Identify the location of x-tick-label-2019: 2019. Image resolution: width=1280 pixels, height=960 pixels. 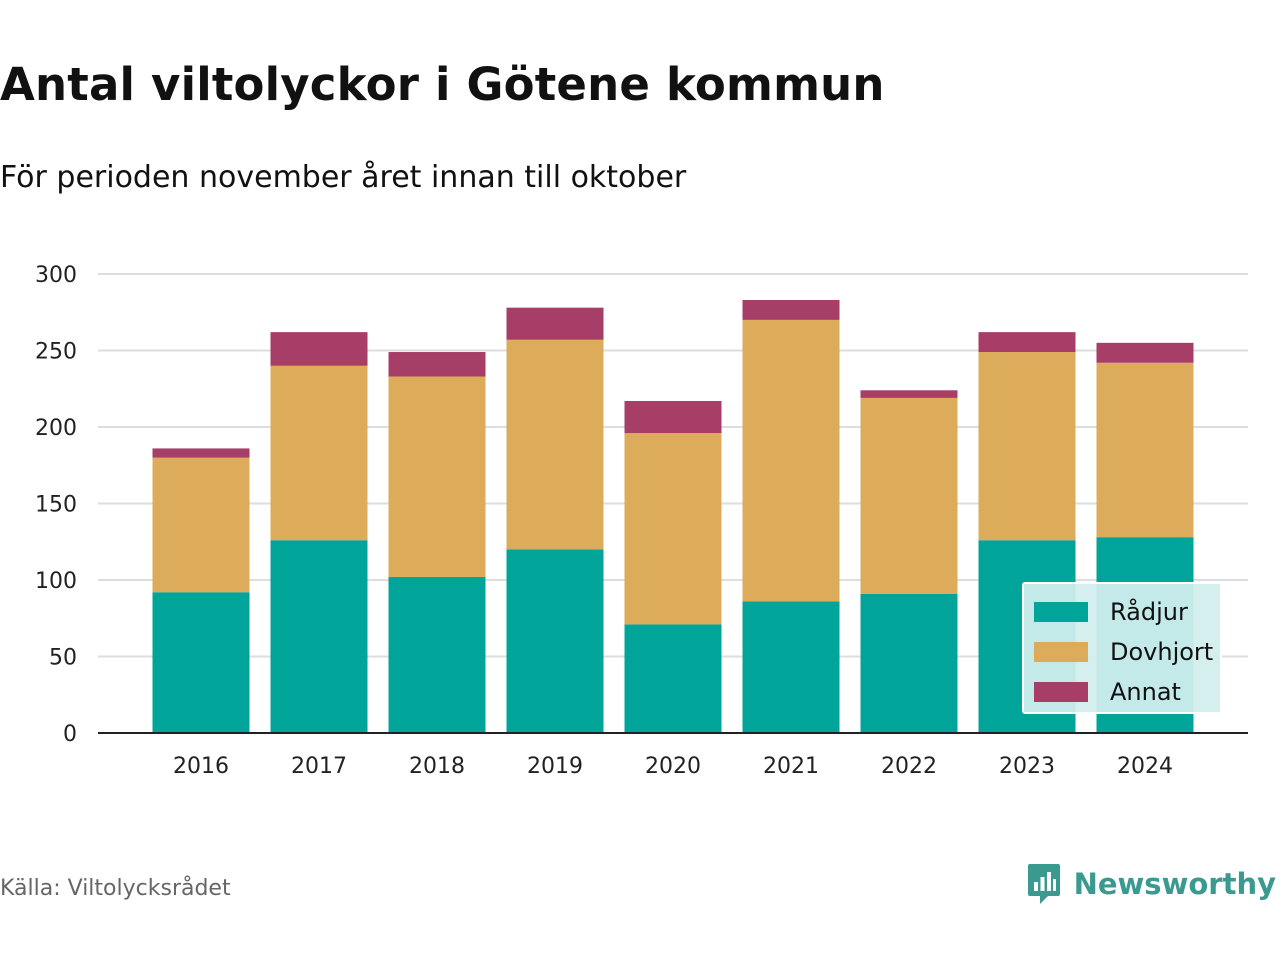
(555, 766).